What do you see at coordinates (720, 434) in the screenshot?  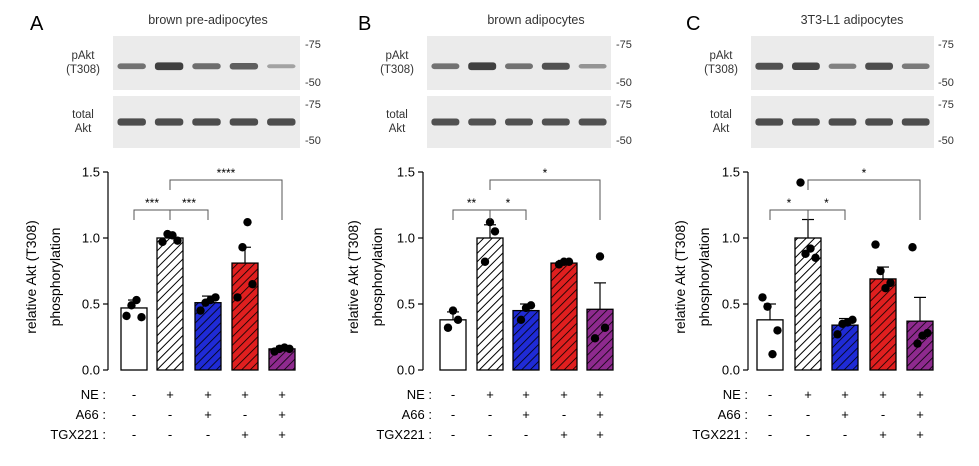 I see `treatment-label: TGX221 :` at bounding box center [720, 434].